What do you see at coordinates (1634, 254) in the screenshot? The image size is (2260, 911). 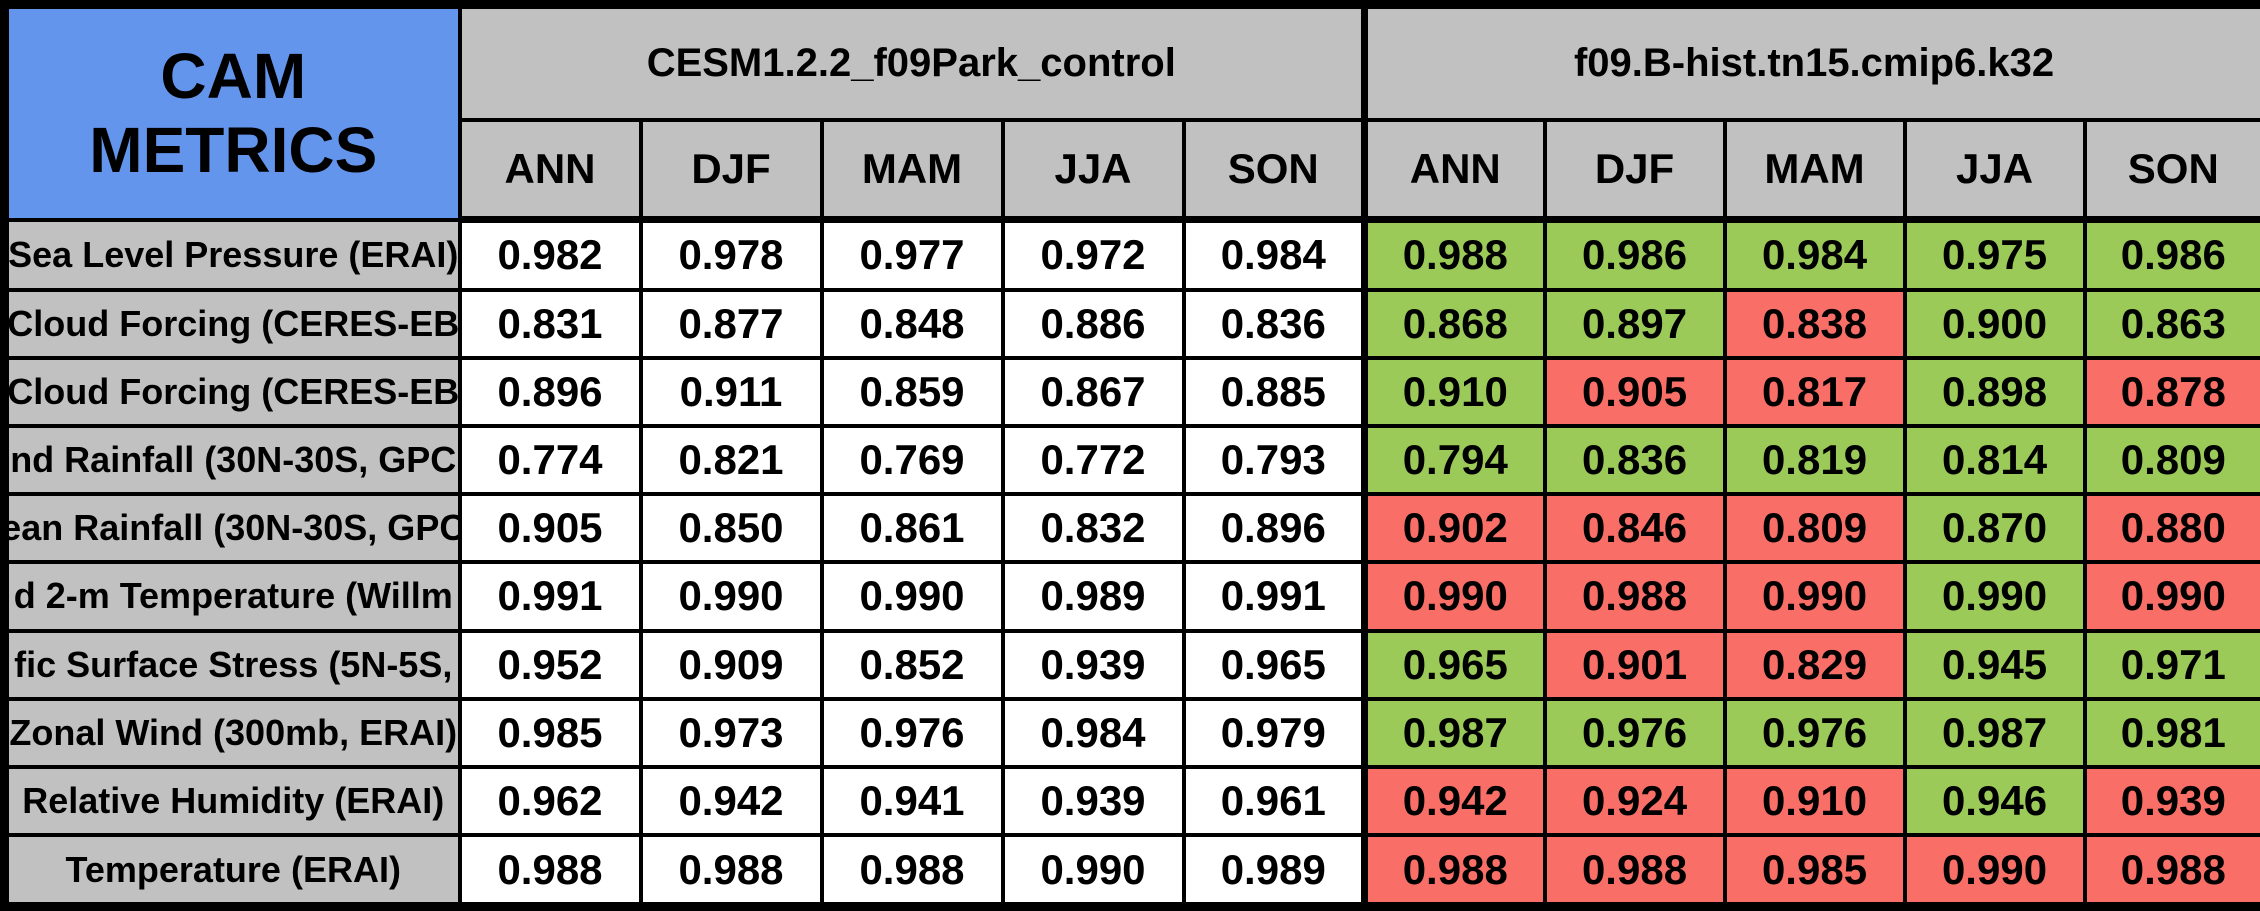 I see `experiment-value-cell: 0.986` at bounding box center [1634, 254].